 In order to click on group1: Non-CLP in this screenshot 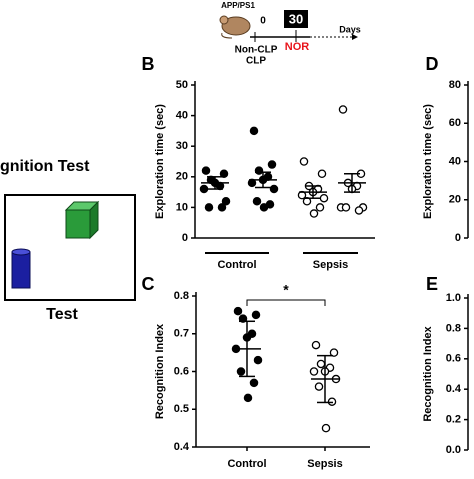, I will do `click(256, 50)`.